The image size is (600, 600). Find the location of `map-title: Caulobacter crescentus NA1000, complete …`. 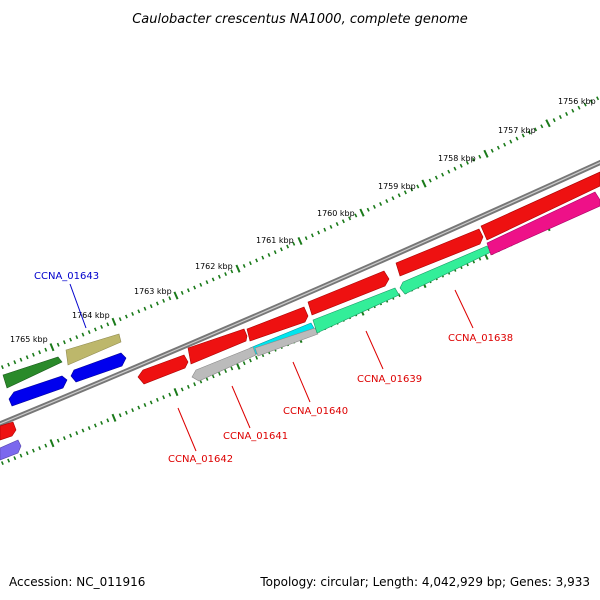

map-title: Caulobacter crescentus NA1000, complete … is located at coordinates (300, 19).